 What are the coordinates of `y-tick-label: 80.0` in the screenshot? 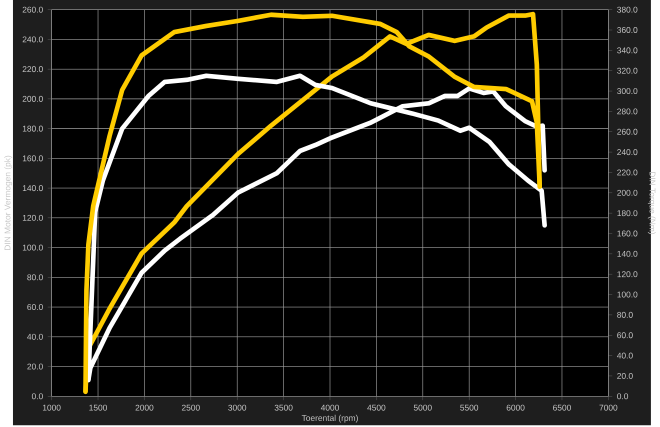 It's located at (35, 277).